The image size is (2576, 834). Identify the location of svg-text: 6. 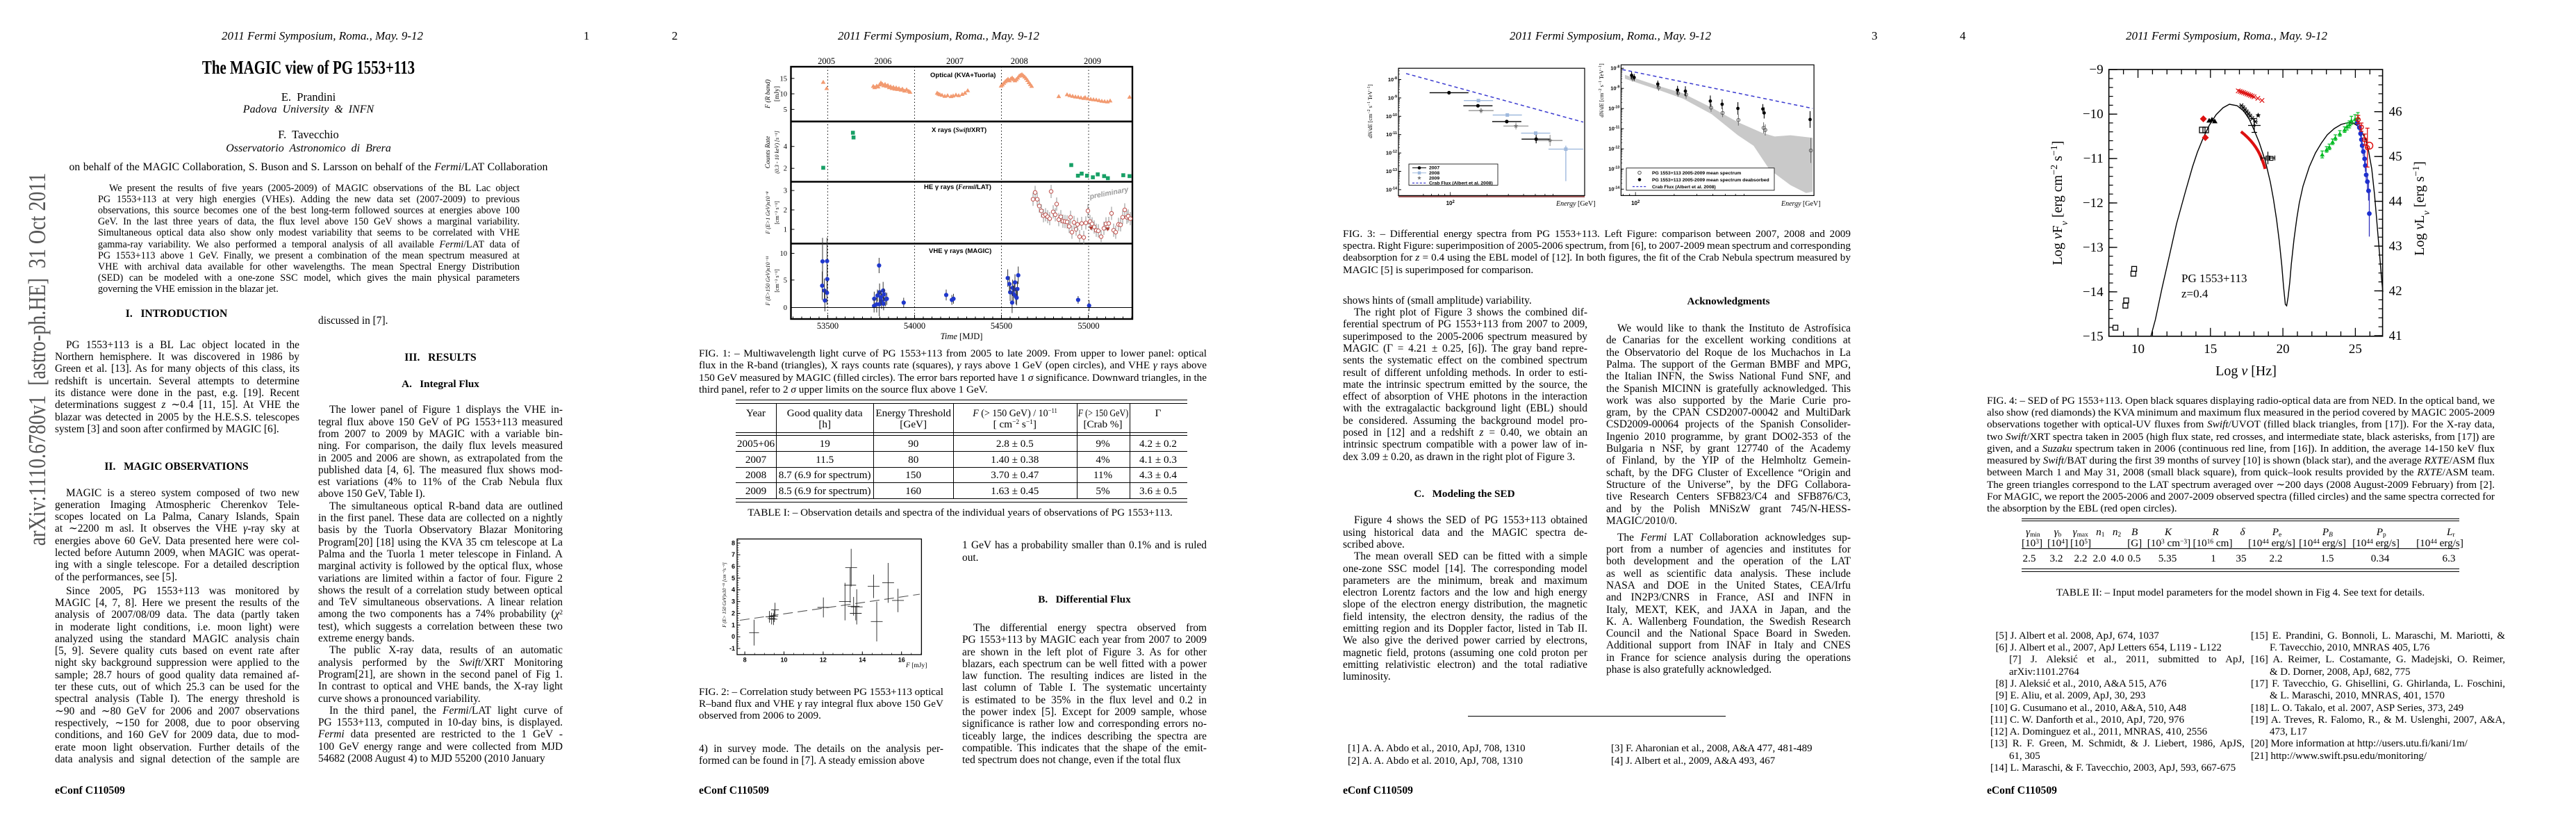
(733, 566).